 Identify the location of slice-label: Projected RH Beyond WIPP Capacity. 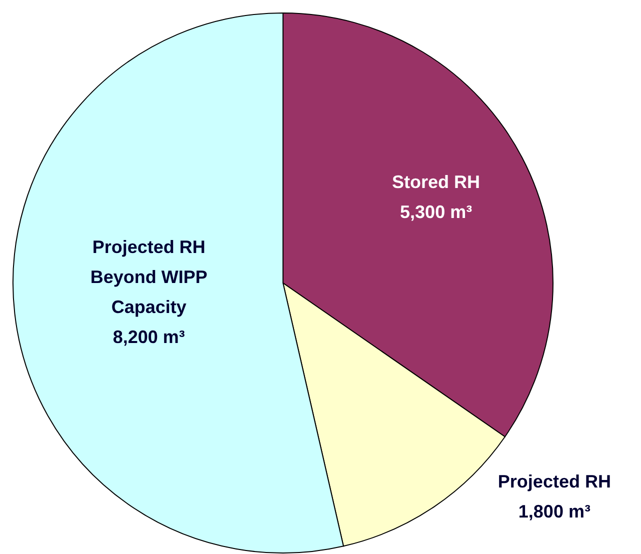
(149, 277).